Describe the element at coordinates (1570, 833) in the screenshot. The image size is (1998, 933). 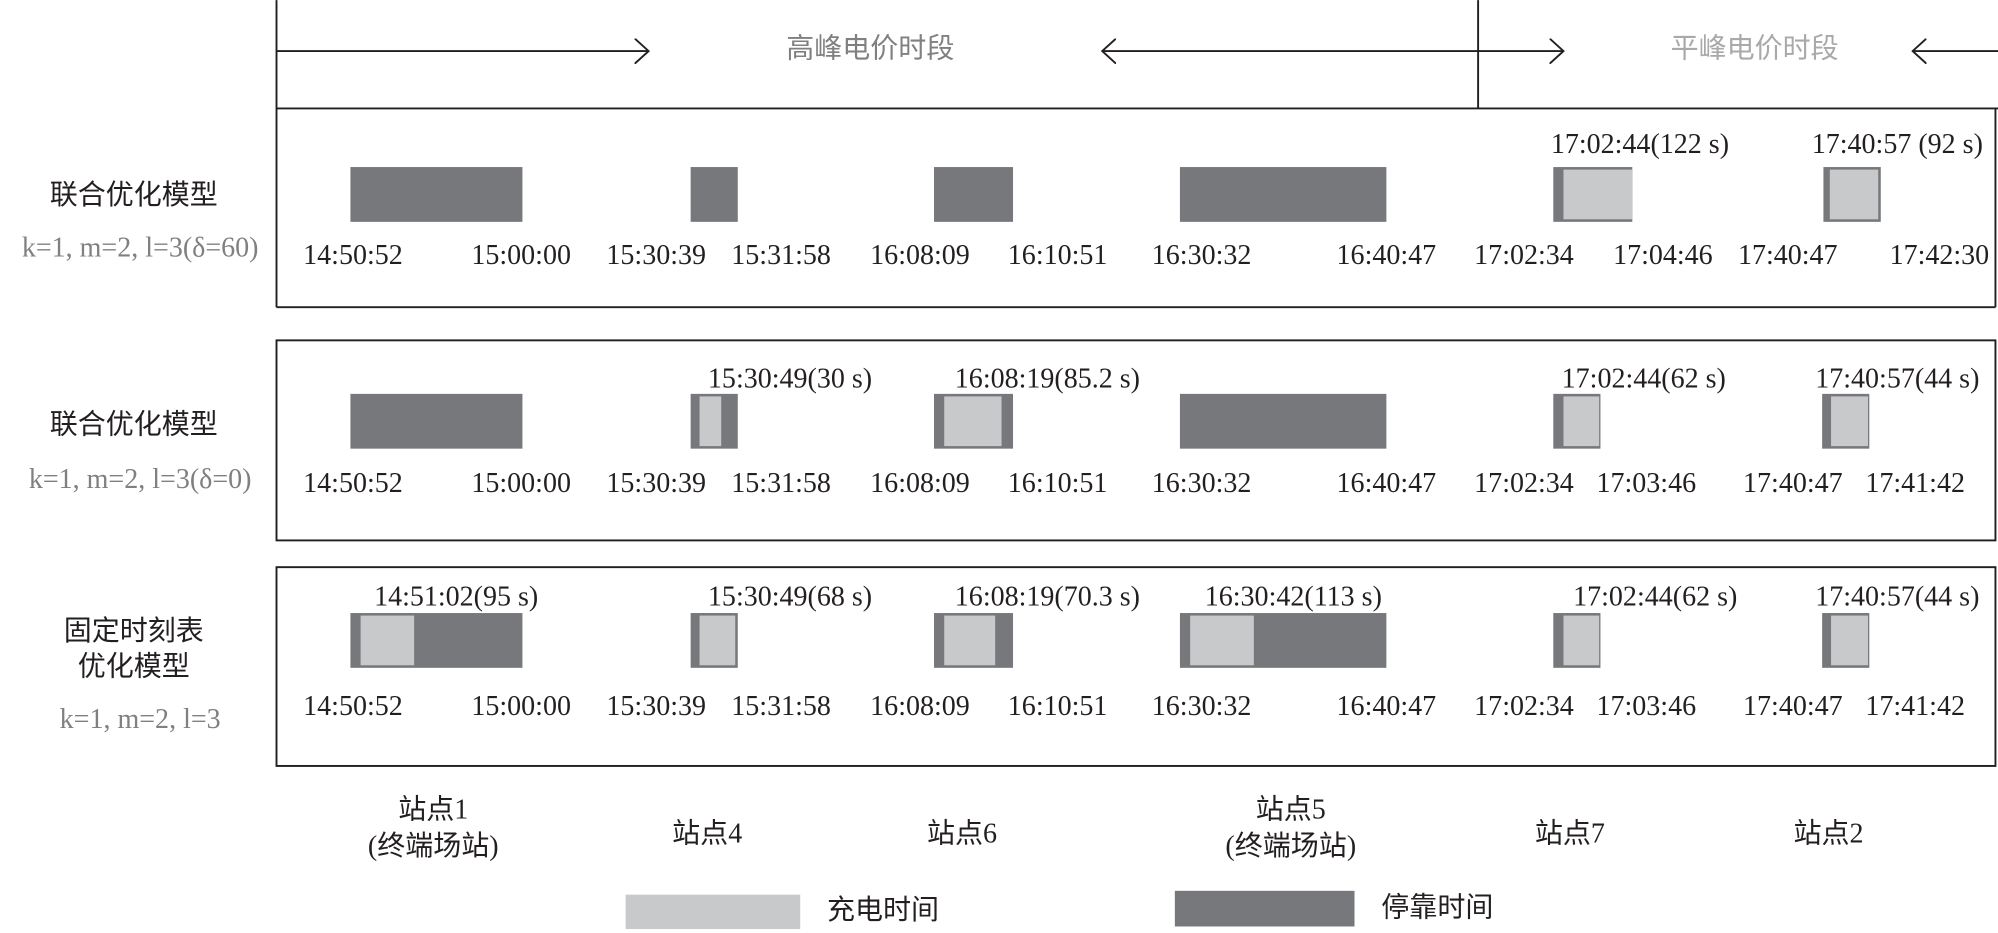
I see `station-label: 站点7` at that location.